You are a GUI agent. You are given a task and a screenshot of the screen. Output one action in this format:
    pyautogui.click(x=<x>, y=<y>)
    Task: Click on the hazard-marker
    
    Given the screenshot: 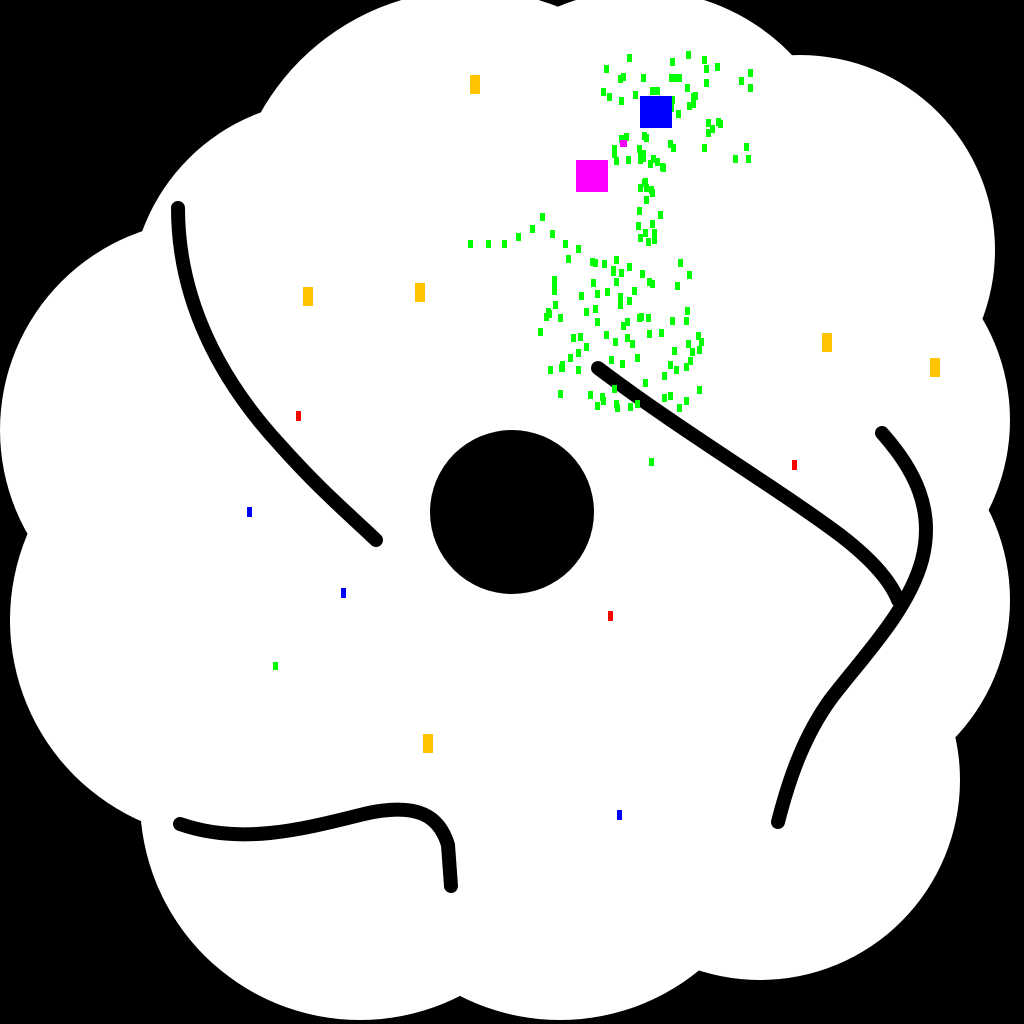 What is the action you would take?
    pyautogui.click(x=794, y=465)
    